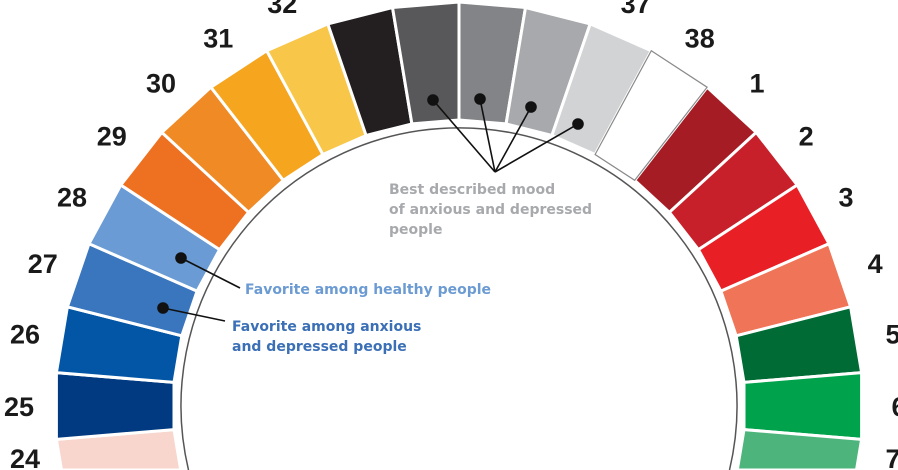  What do you see at coordinates (700, 39) in the screenshot?
I see `segment-number-label: 38` at bounding box center [700, 39].